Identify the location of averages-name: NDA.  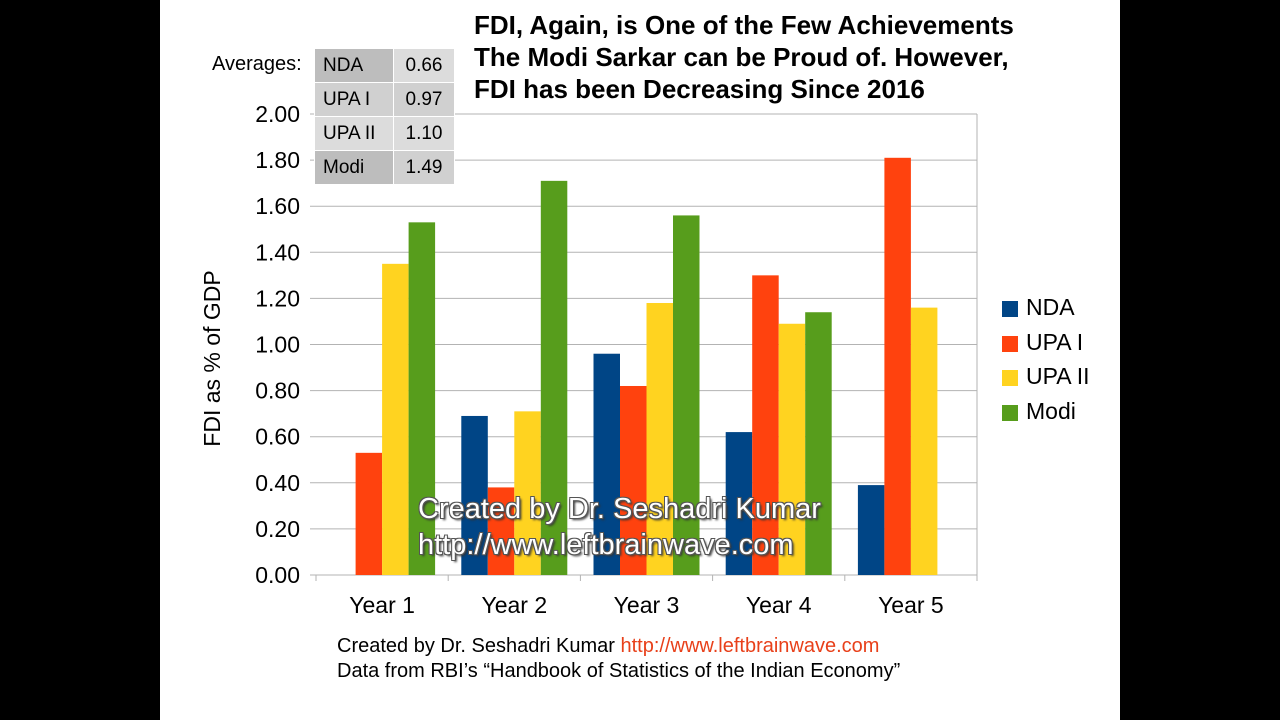
(354, 65).